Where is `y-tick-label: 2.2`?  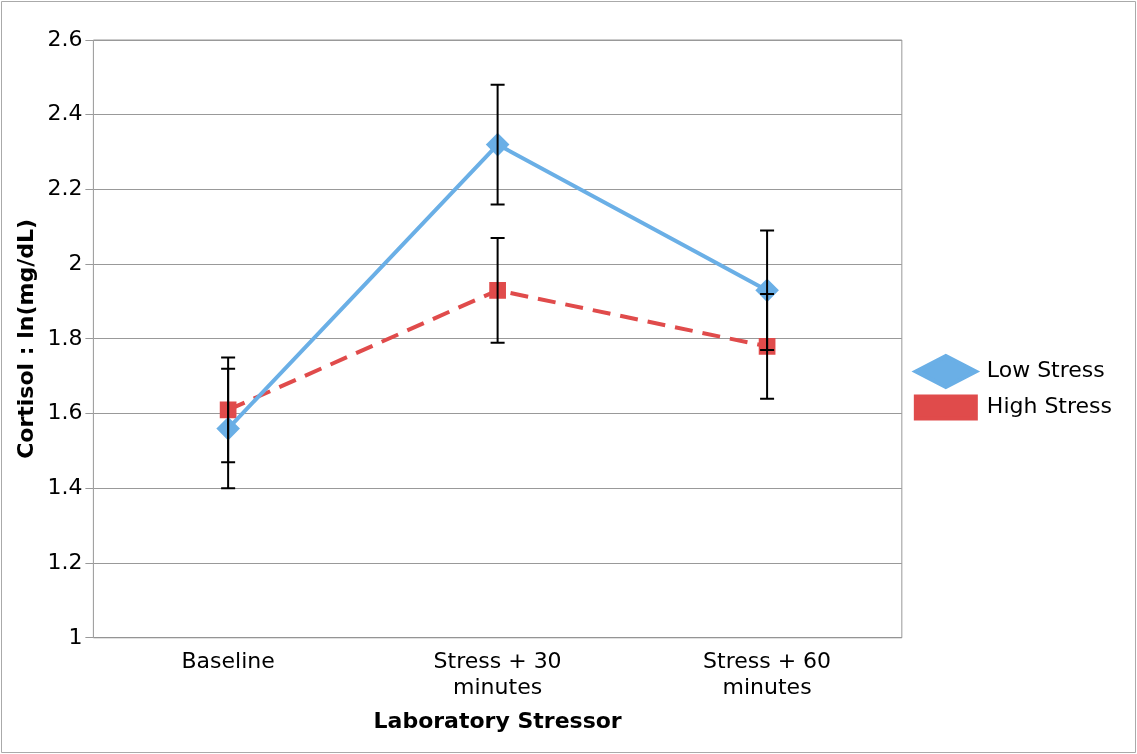
y-tick-label: 2.2 is located at coordinates (65, 188).